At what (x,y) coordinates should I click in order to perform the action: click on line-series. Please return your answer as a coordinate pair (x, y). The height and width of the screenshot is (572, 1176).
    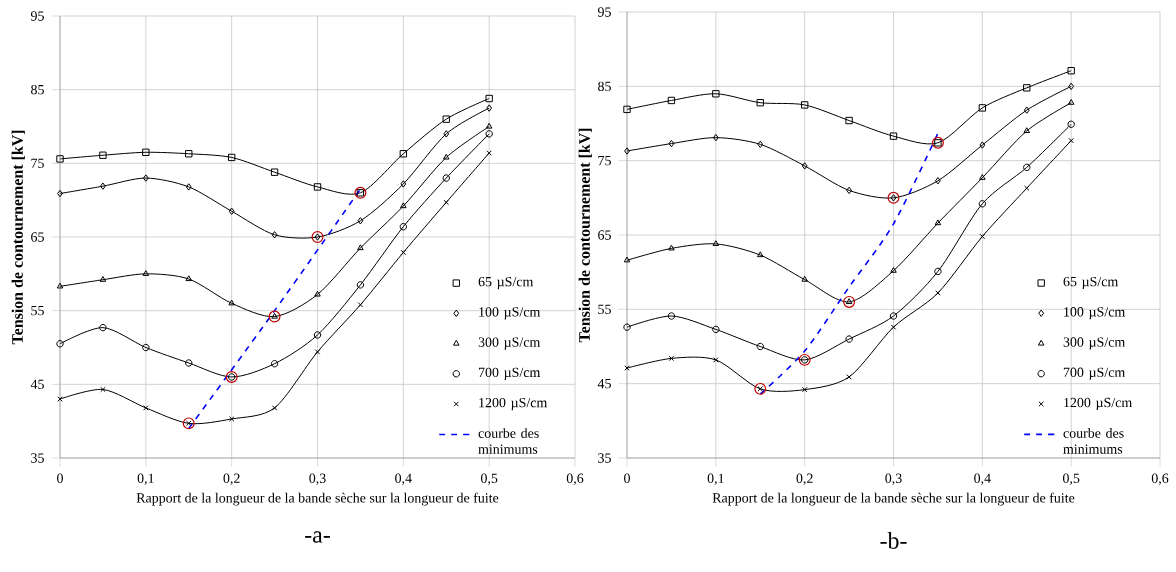
    Looking at the image, I should click on (849, 263).